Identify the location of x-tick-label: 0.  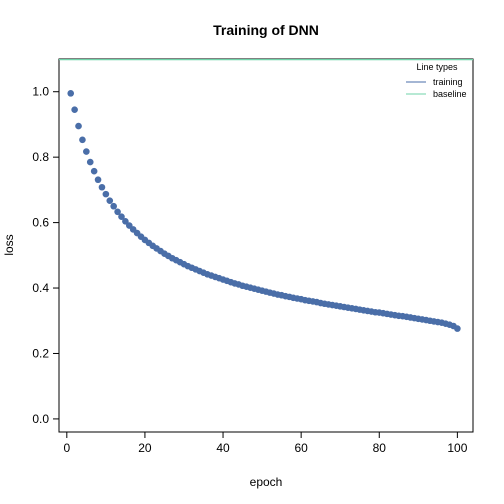
(66, 448).